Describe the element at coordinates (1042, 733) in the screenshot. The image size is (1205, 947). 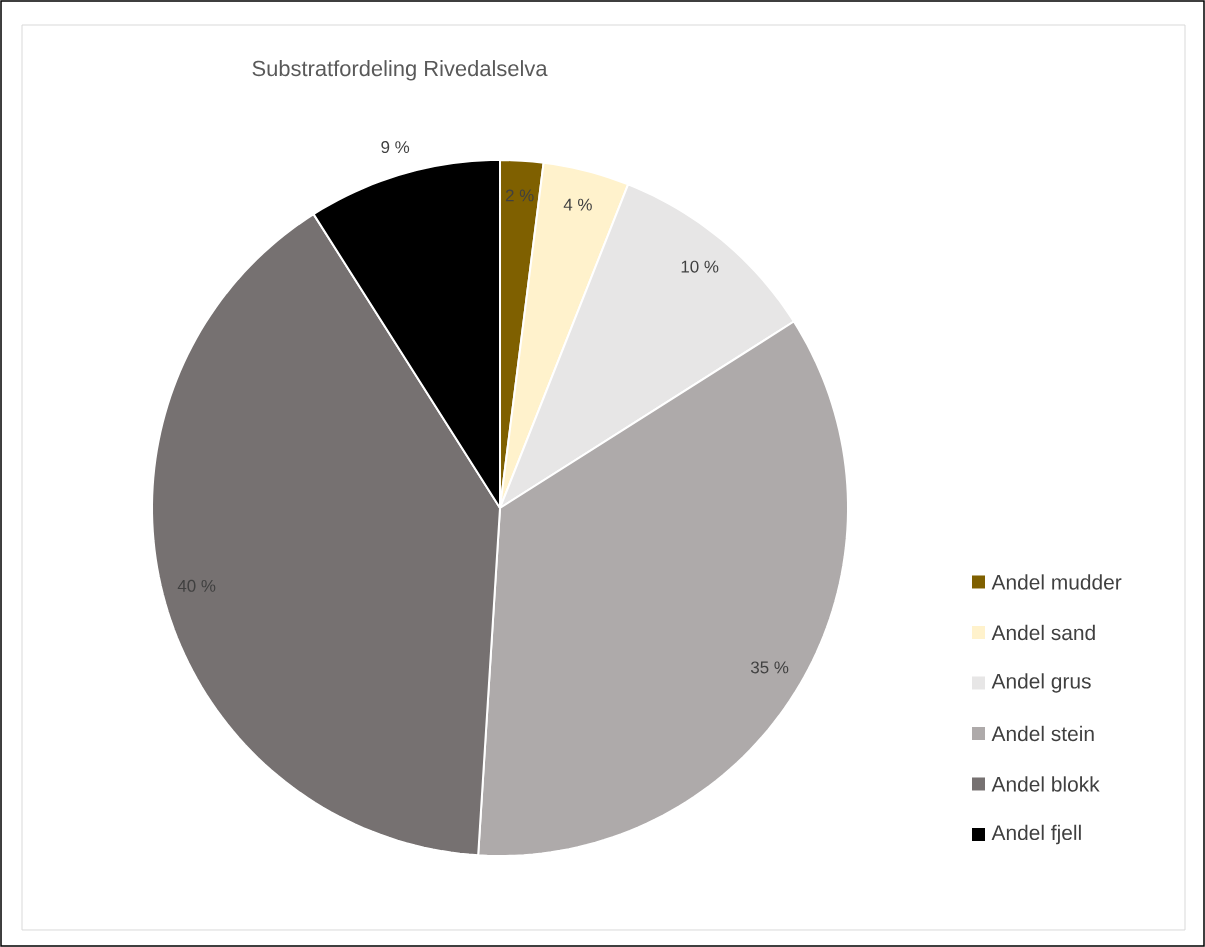
I see `legend-label: Andel stein` at that location.